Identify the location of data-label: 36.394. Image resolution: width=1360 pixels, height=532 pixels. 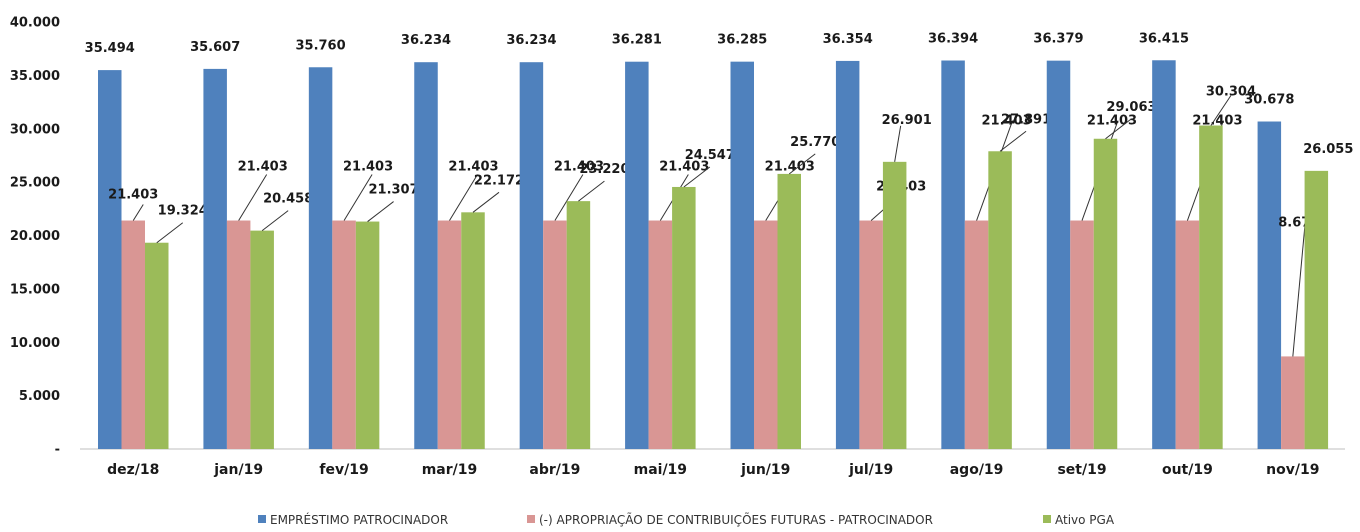
(953, 38).